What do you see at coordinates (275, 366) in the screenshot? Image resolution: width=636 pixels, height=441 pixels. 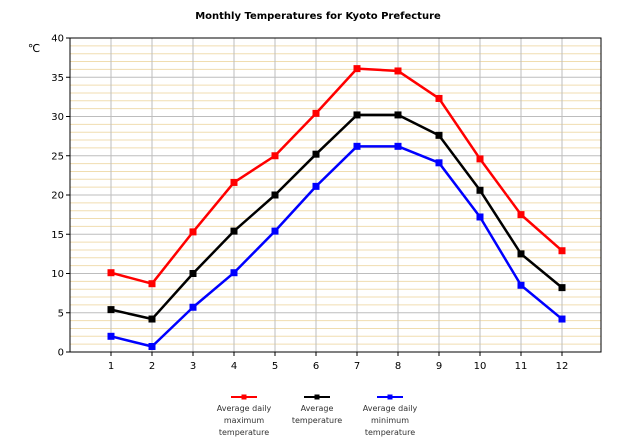 I see `x-tick-label: 5` at bounding box center [275, 366].